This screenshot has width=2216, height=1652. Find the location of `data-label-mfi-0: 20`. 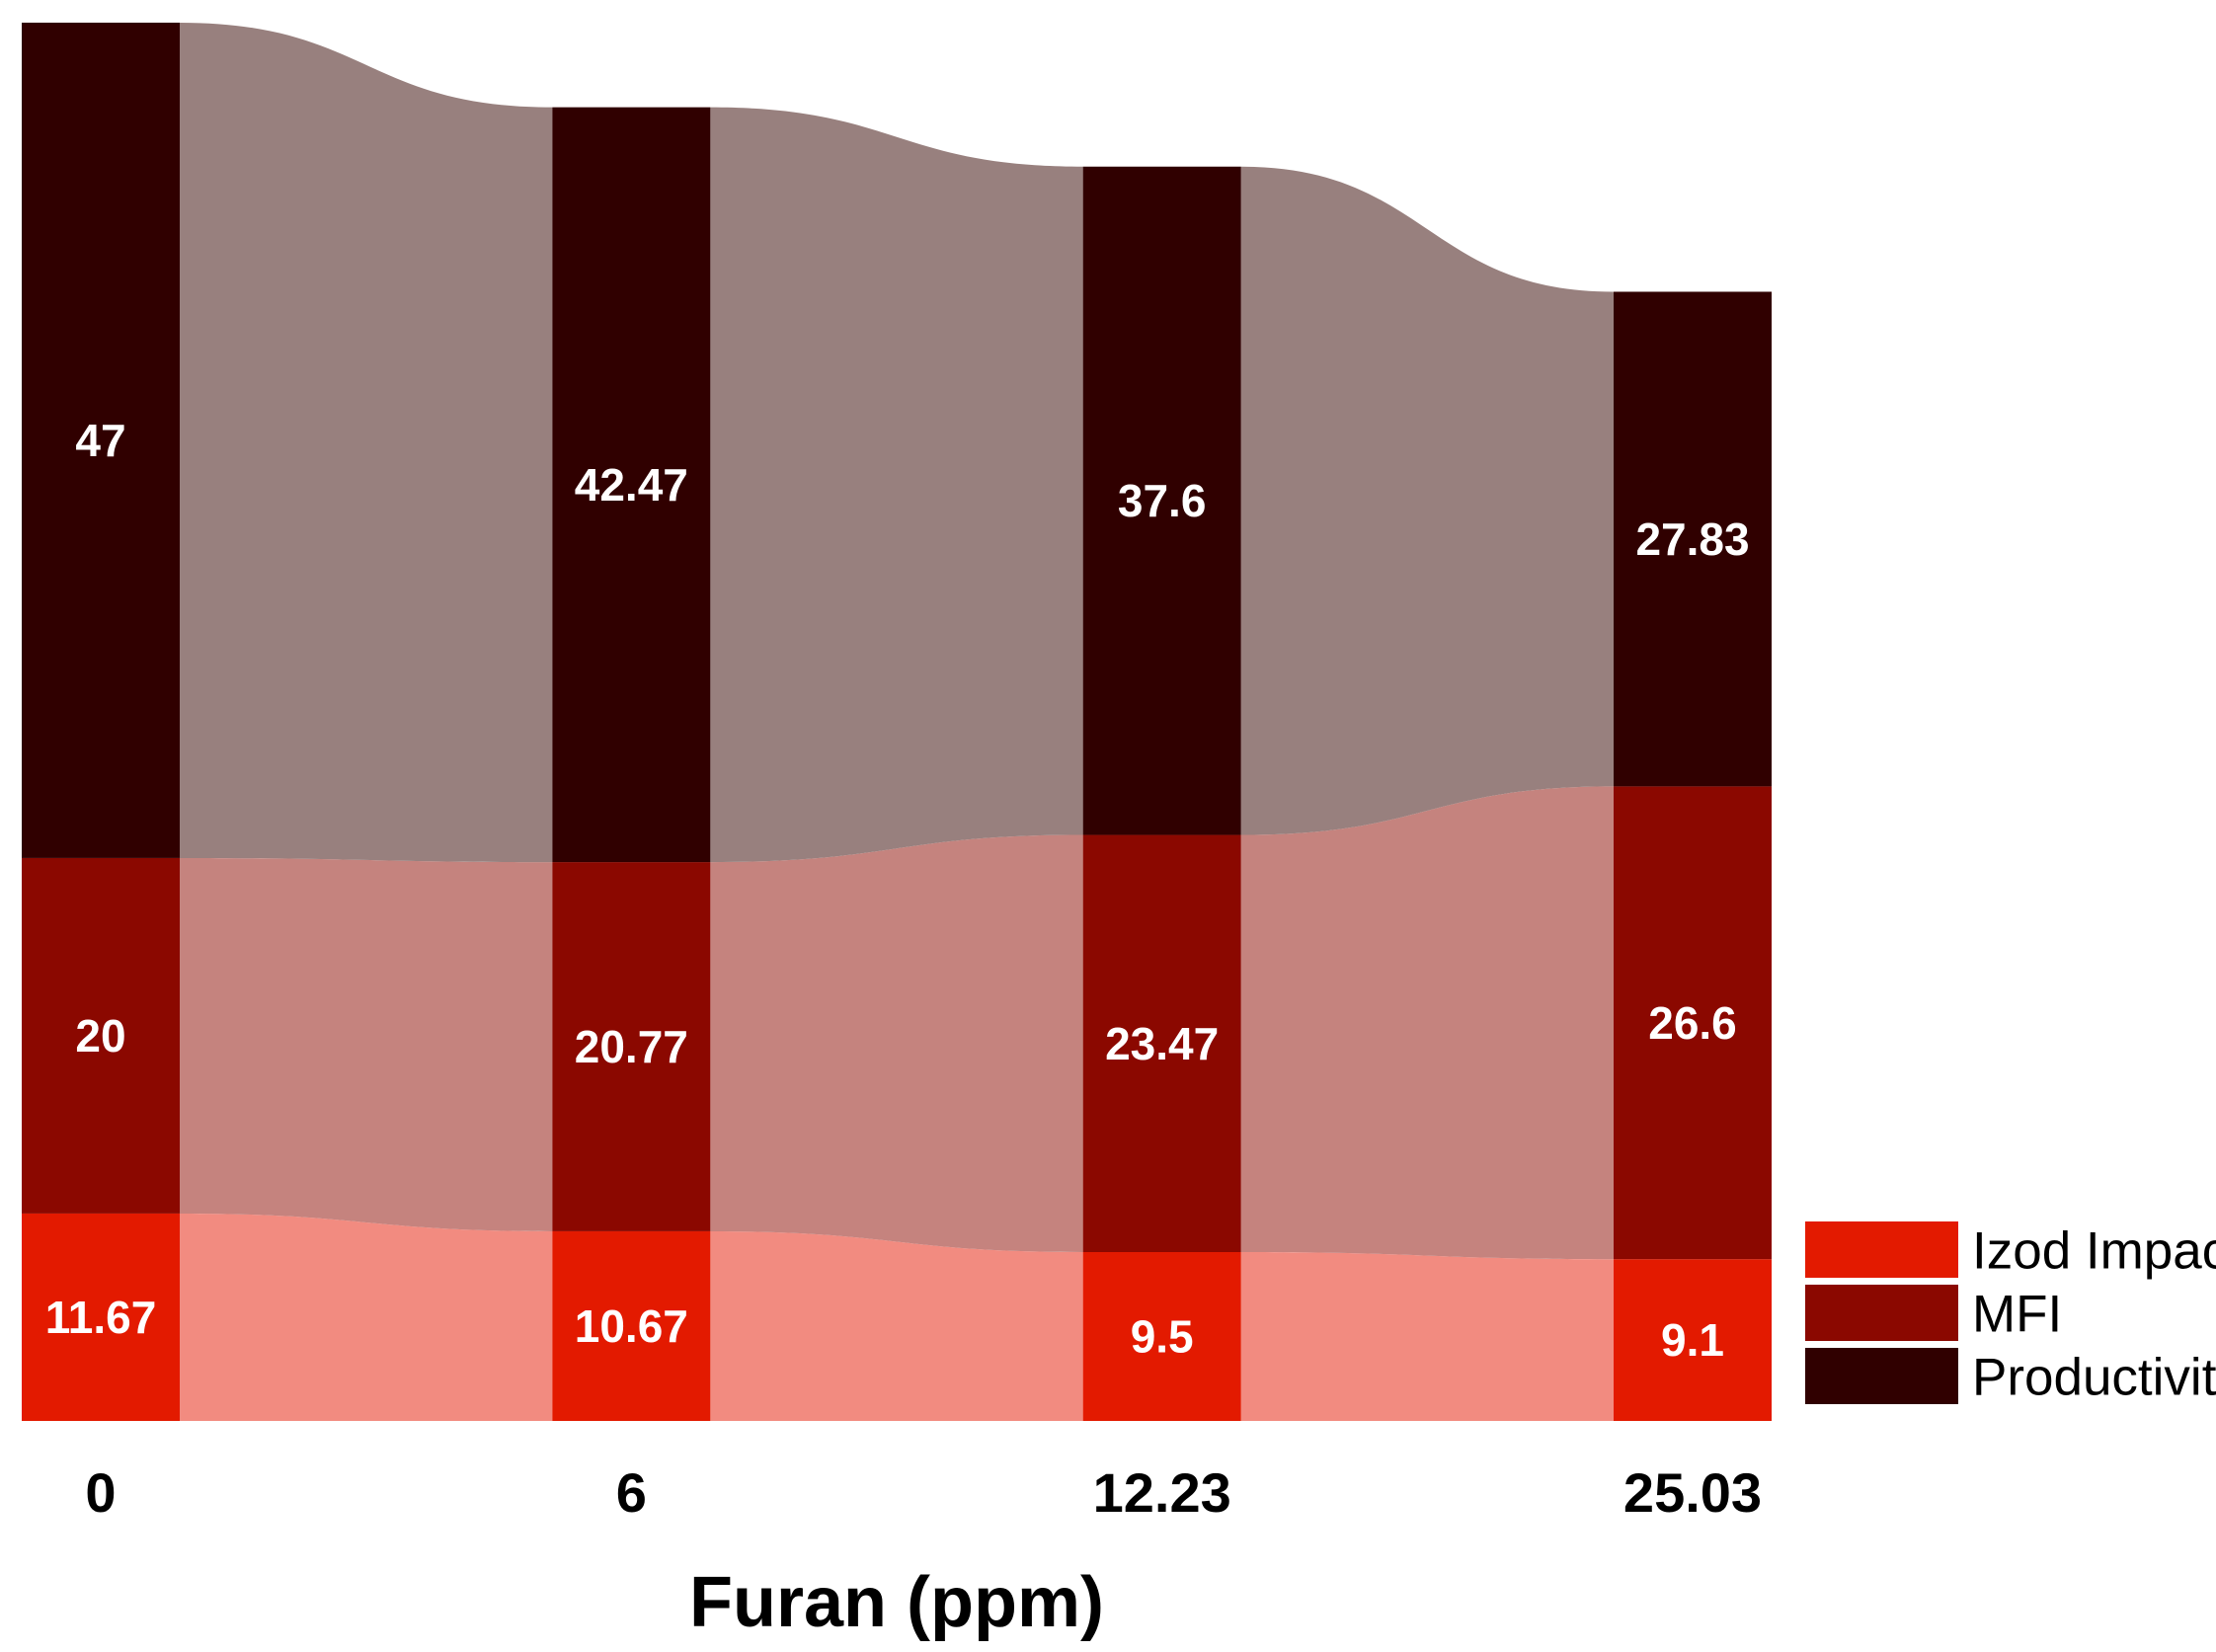

data-label-mfi-0: 20 is located at coordinates (100, 1036).